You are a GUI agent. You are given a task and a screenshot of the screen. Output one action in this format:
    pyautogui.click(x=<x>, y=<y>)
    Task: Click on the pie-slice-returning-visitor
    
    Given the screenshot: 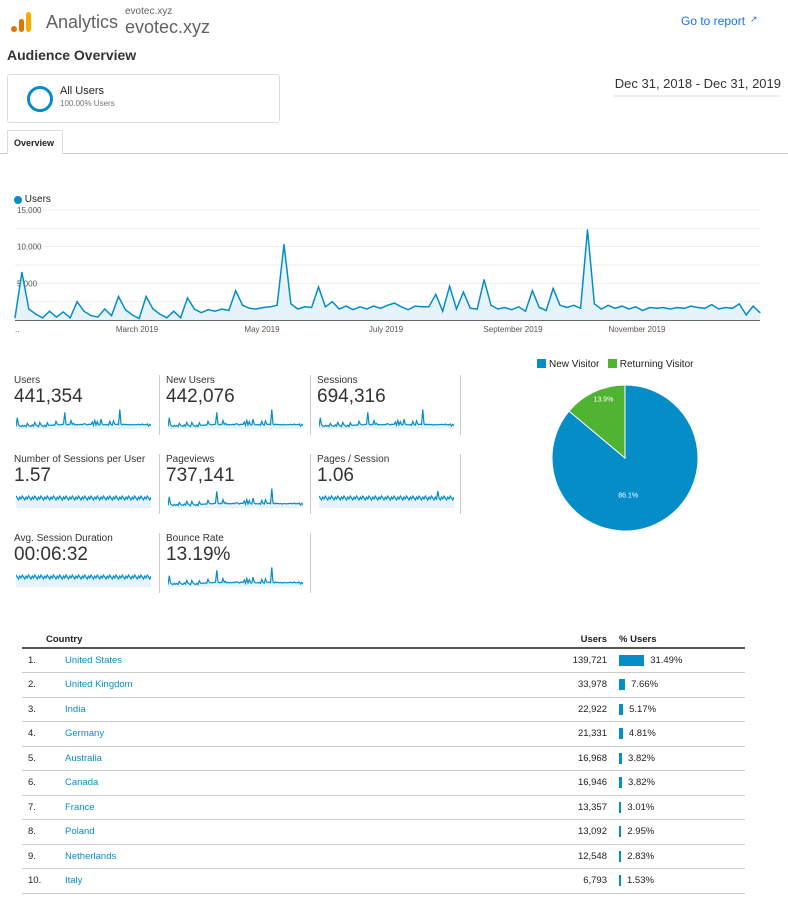 What is the action you would take?
    pyautogui.click(x=597, y=422)
    